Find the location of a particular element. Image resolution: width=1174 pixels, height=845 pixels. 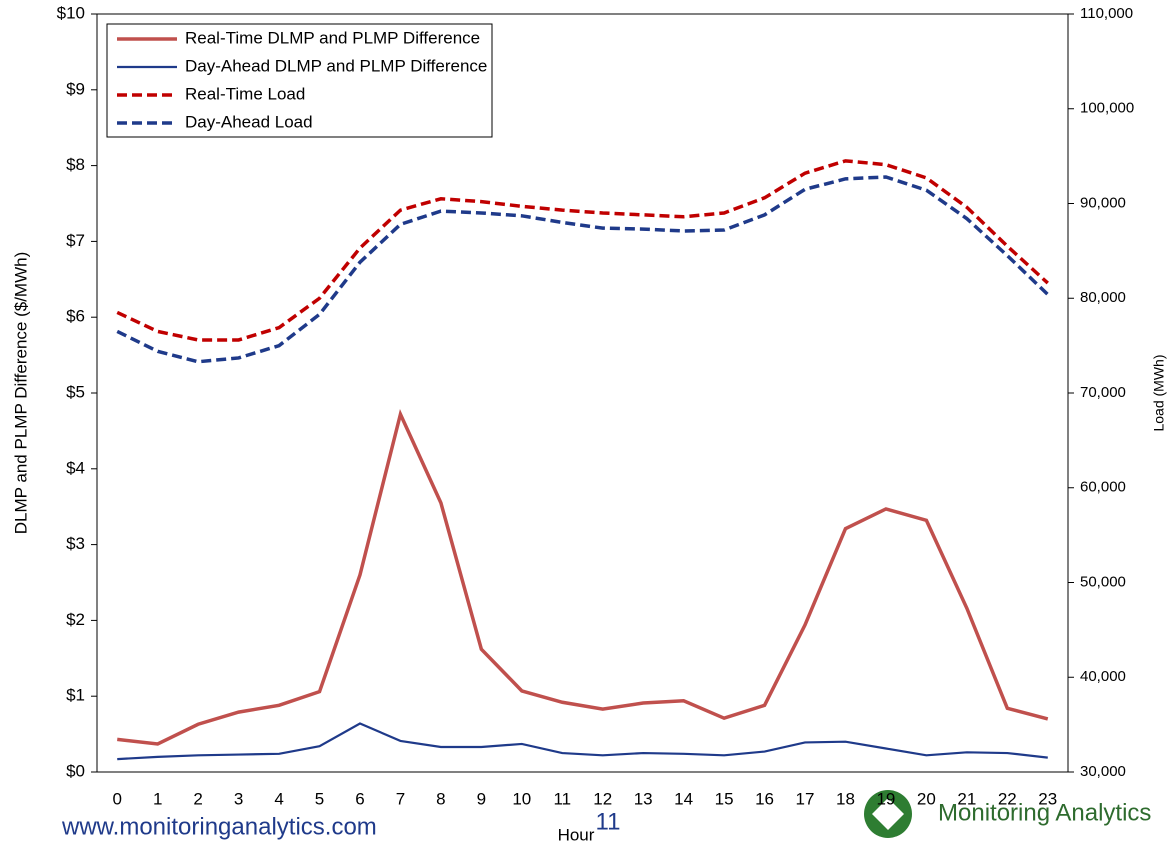

x-tick-label: 18 is located at coordinates (845, 798).